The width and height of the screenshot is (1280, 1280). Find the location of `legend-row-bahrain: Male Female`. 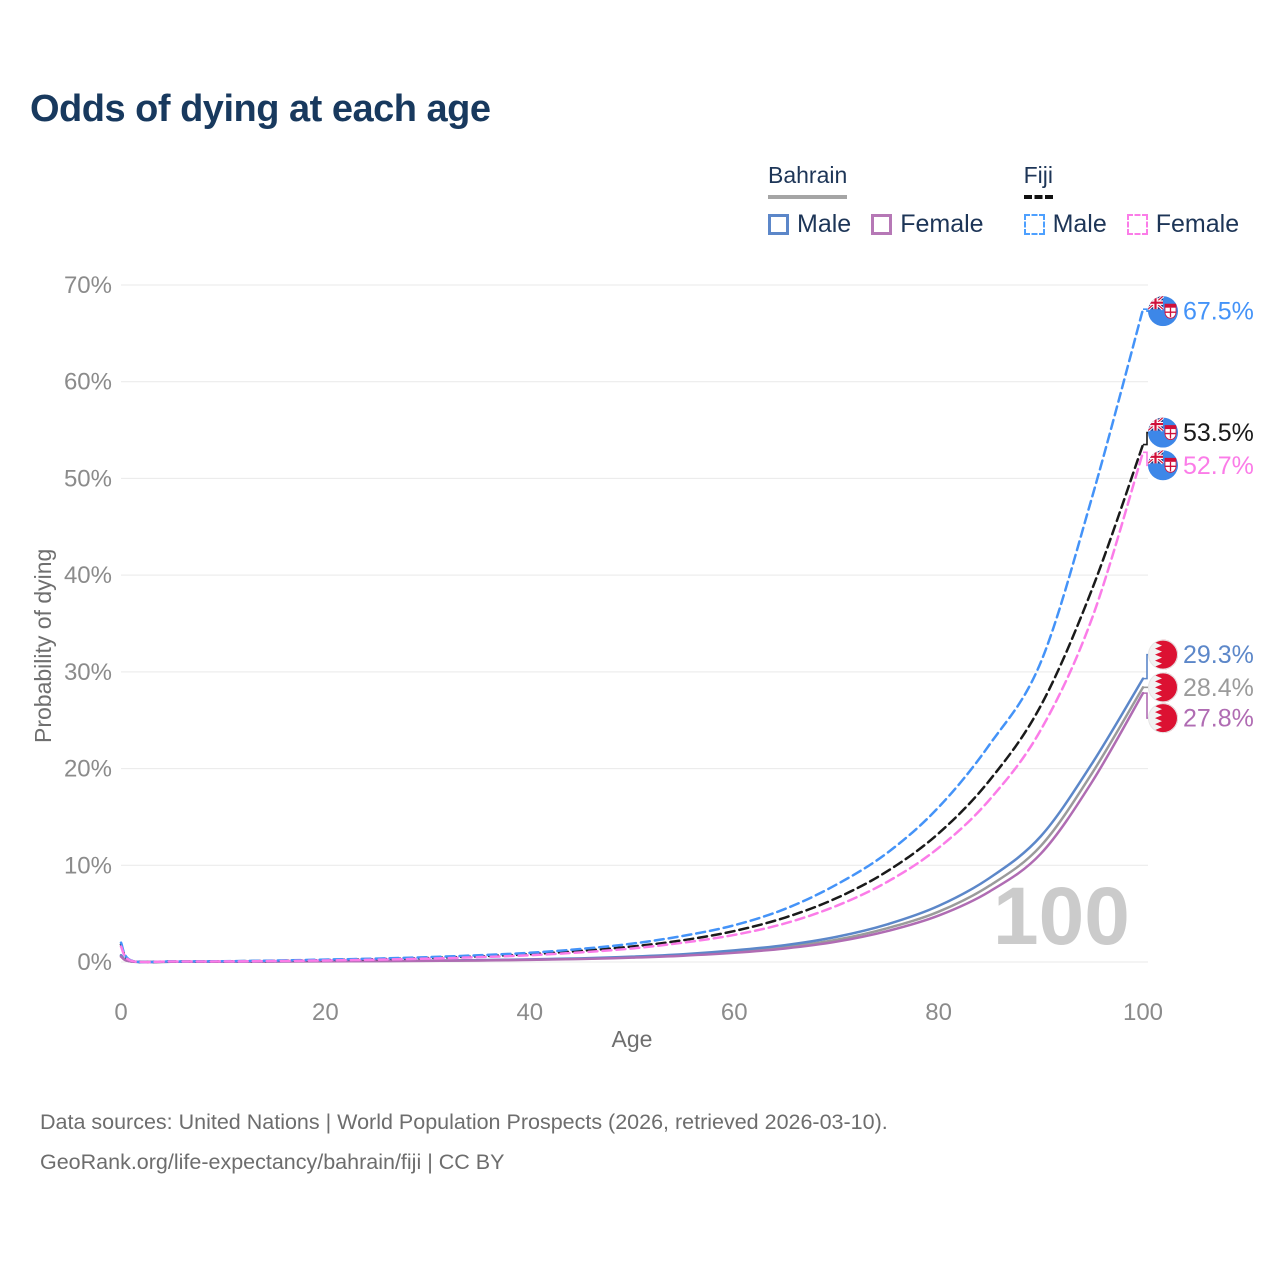

legend-row-bahrain: Male Female is located at coordinates (876, 224).